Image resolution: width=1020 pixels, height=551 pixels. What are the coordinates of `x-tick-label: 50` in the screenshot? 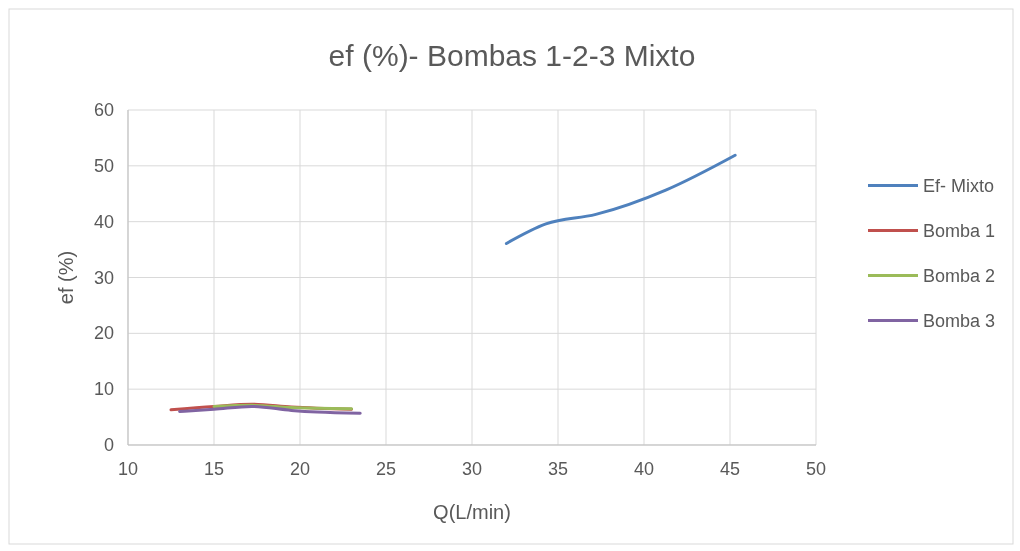 It's located at (816, 469).